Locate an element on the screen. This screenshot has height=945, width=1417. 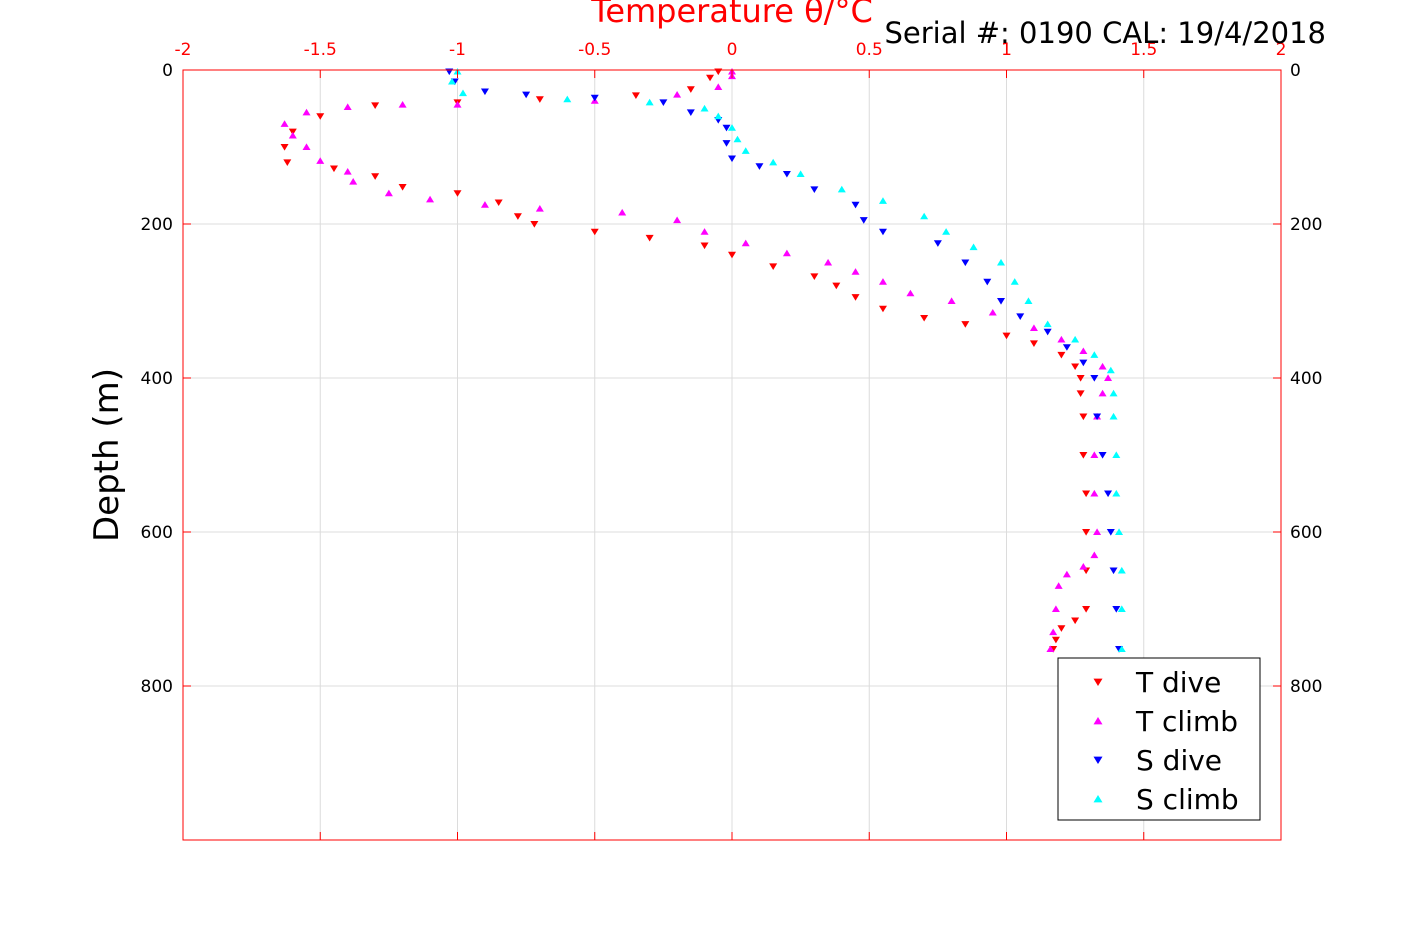
x-tick-label: 0.5 is located at coordinates (869, 50).